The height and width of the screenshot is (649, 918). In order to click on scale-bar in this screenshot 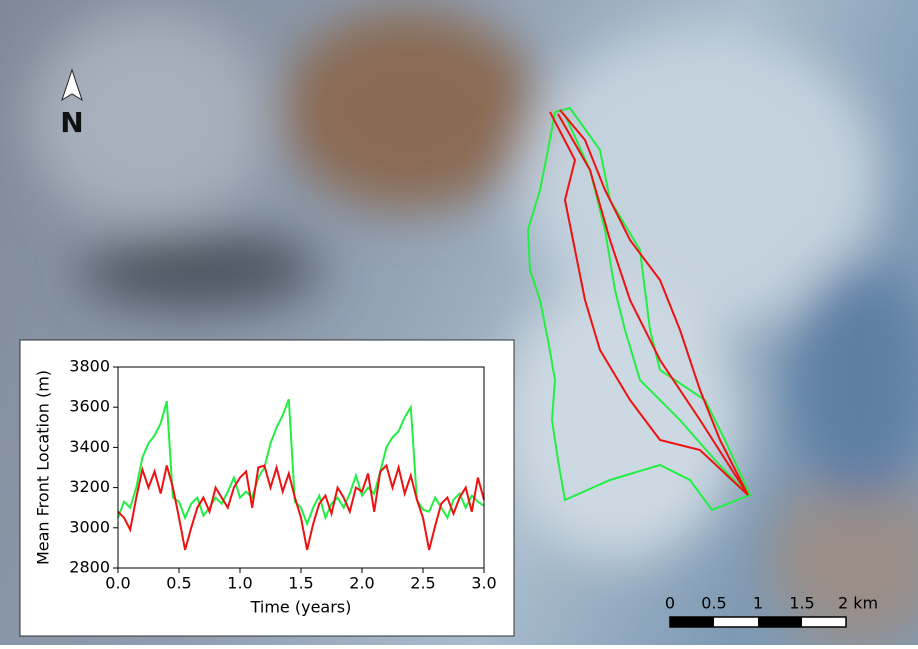, I will do `click(758, 622)`.